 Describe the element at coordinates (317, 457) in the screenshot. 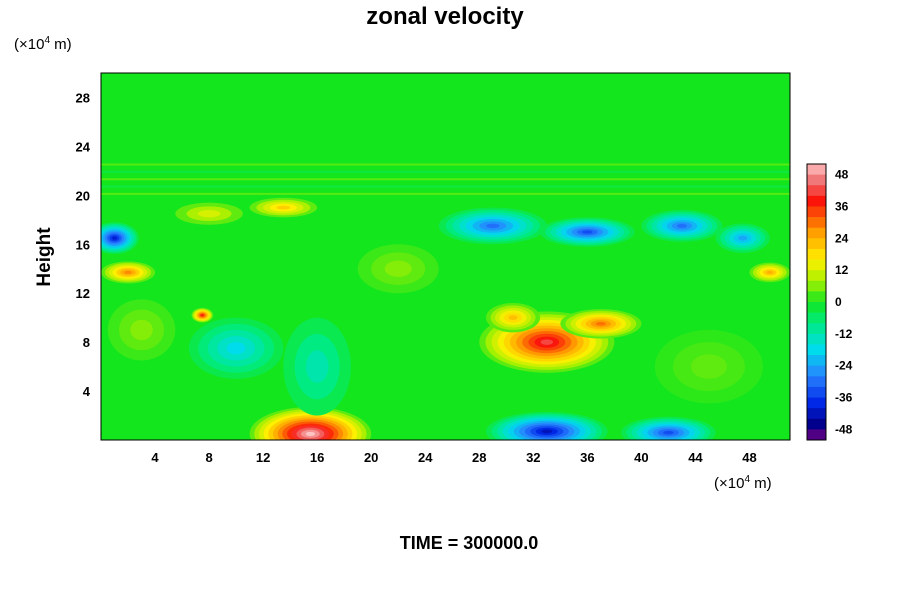

I see `x-tick-label: 16` at that location.